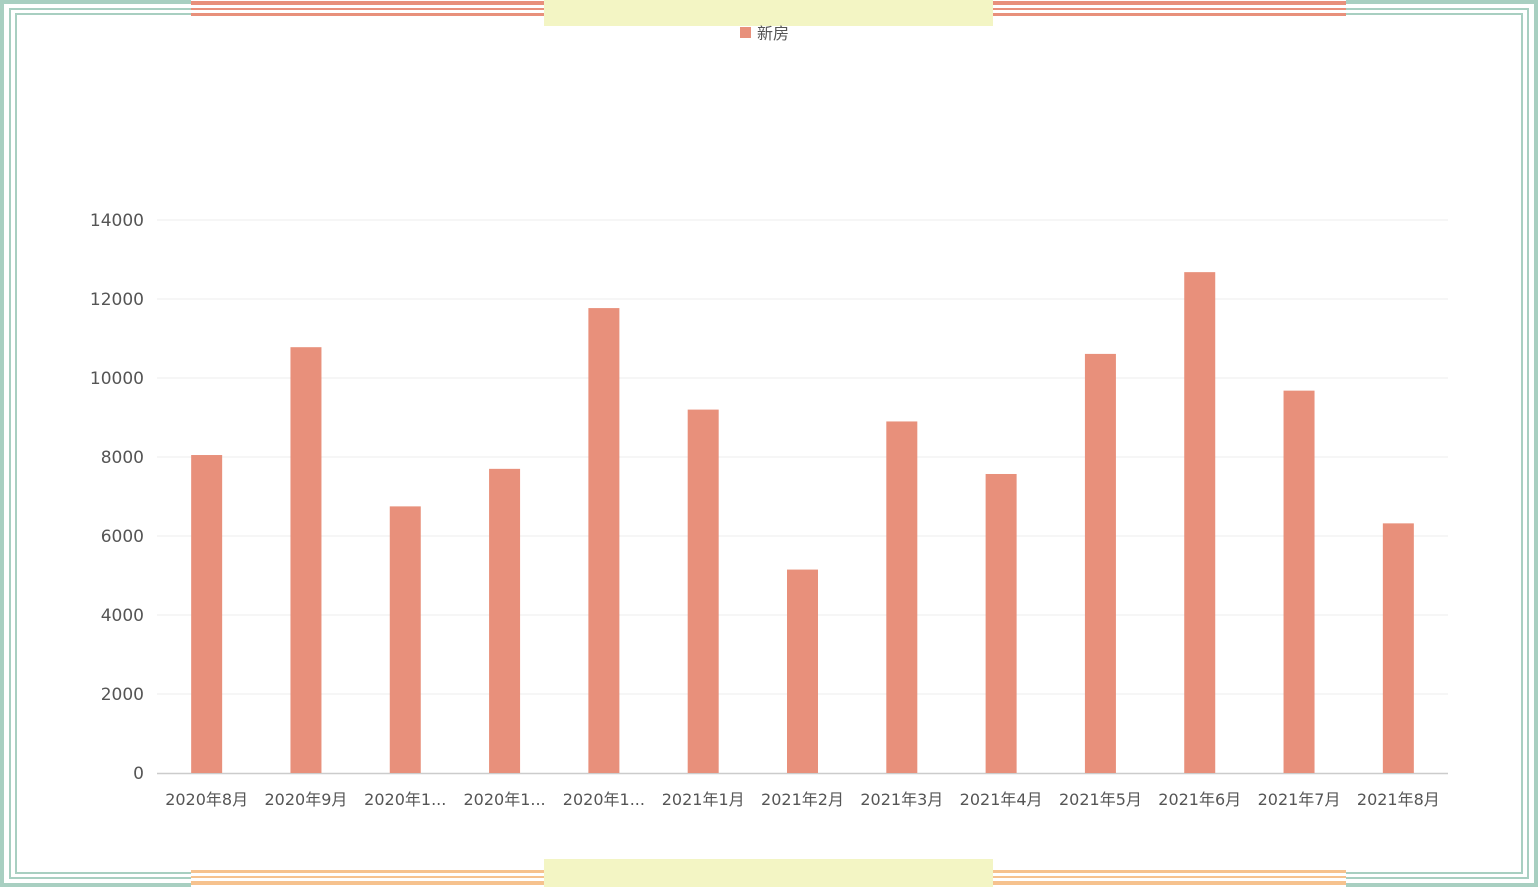 Image resolution: width=1538 pixels, height=887 pixels. I want to click on x-tick-label: 2021年1月, so click(703, 799).